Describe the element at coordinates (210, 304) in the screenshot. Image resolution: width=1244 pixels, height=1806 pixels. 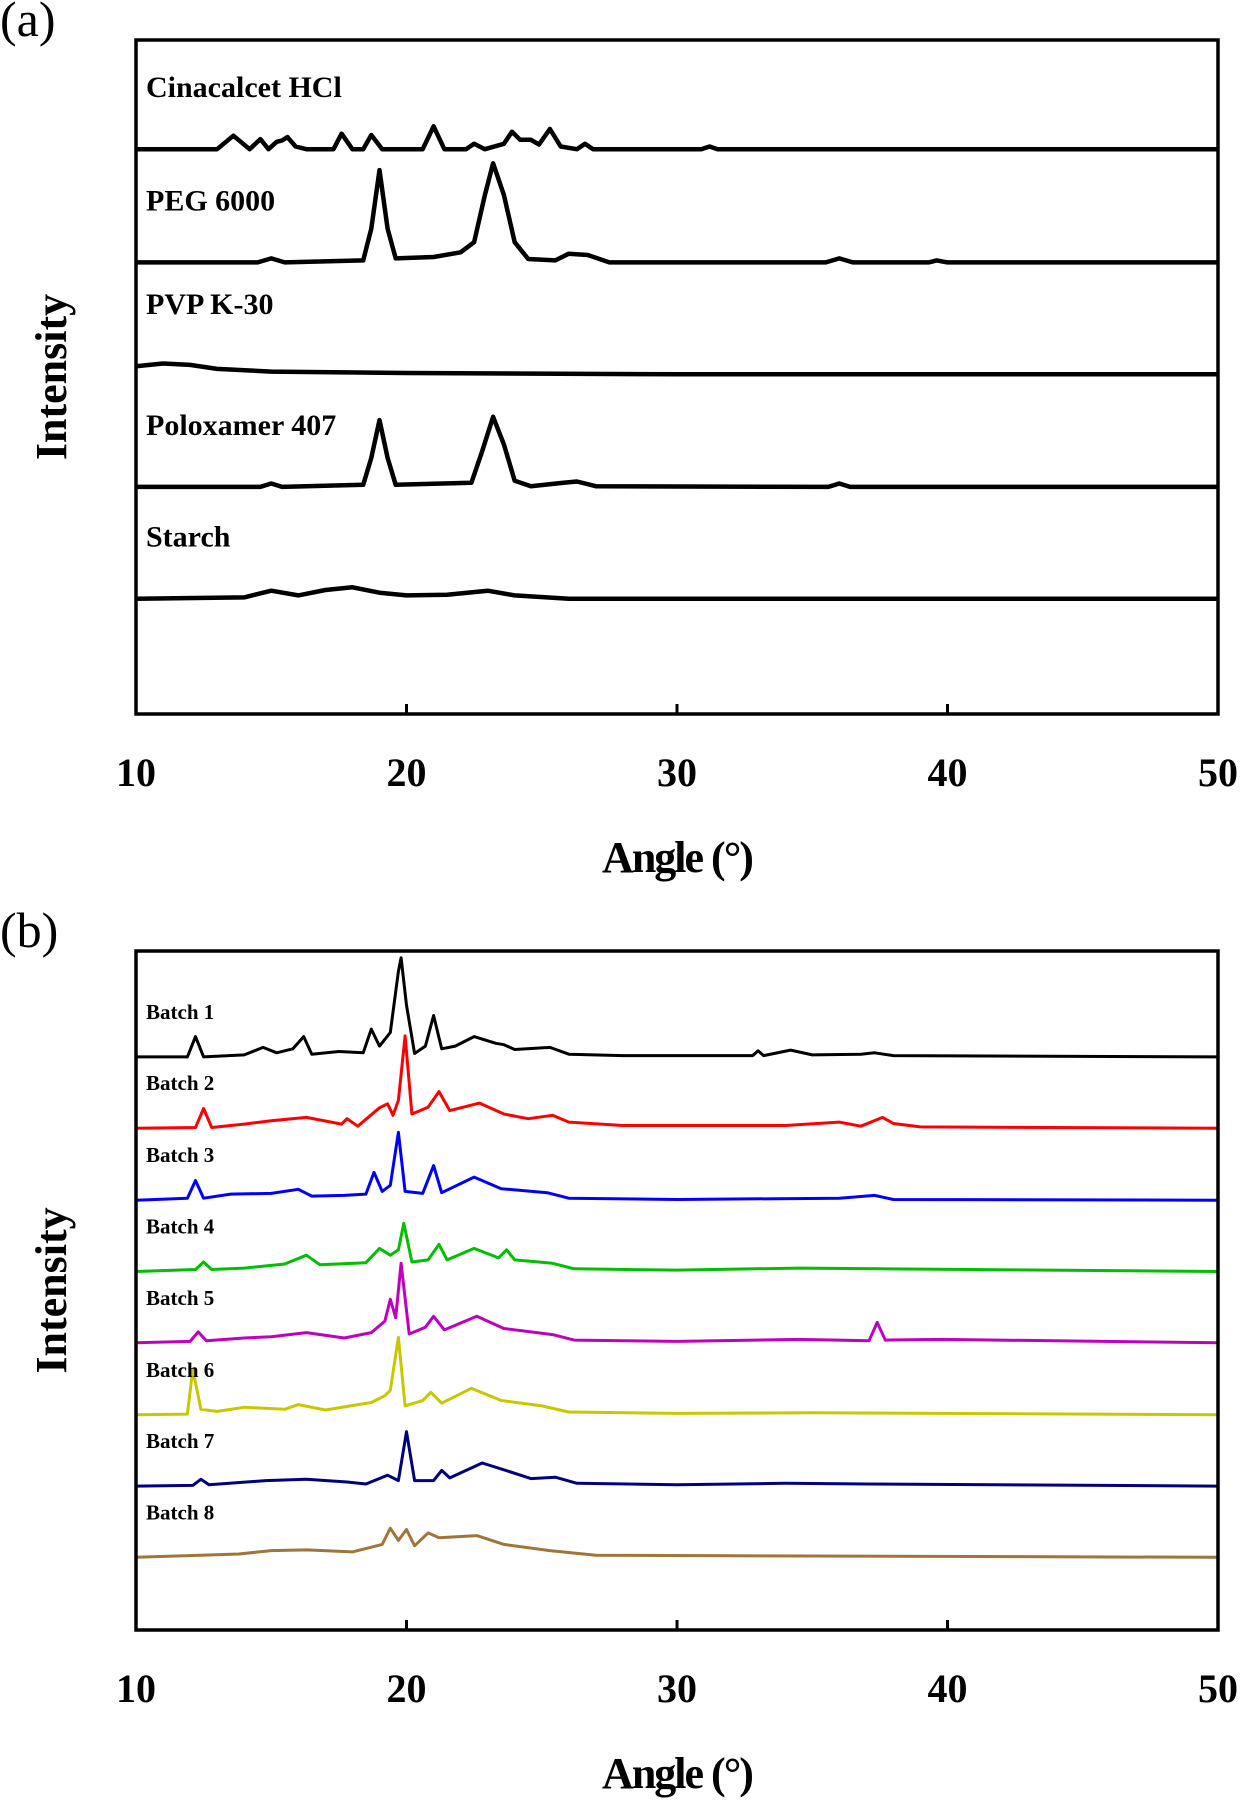
I see `series-label: PVP K-30` at that location.